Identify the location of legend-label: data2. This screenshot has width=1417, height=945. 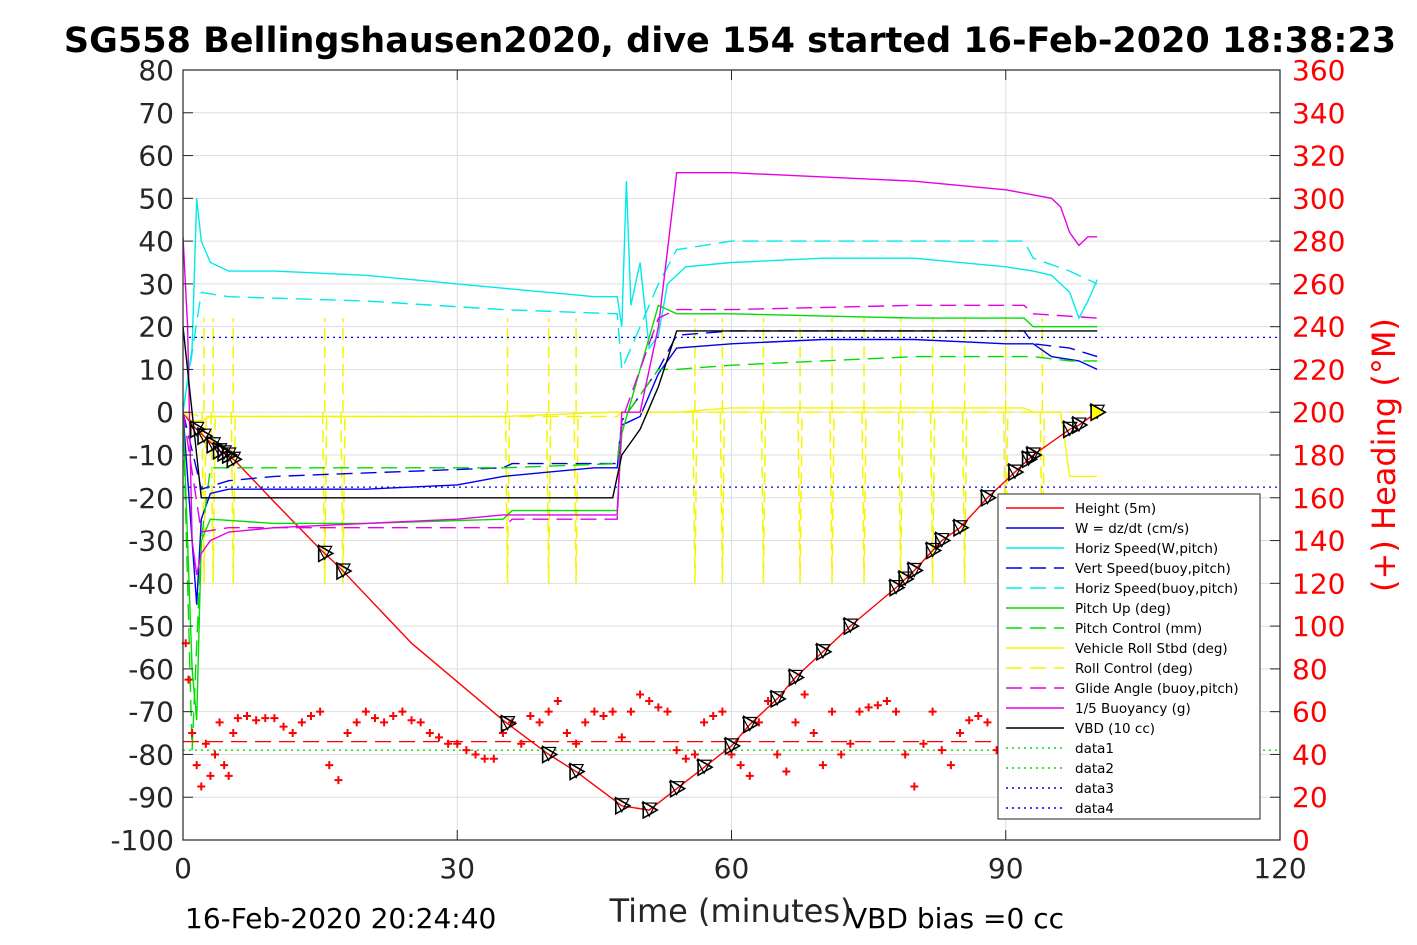
(1094, 769).